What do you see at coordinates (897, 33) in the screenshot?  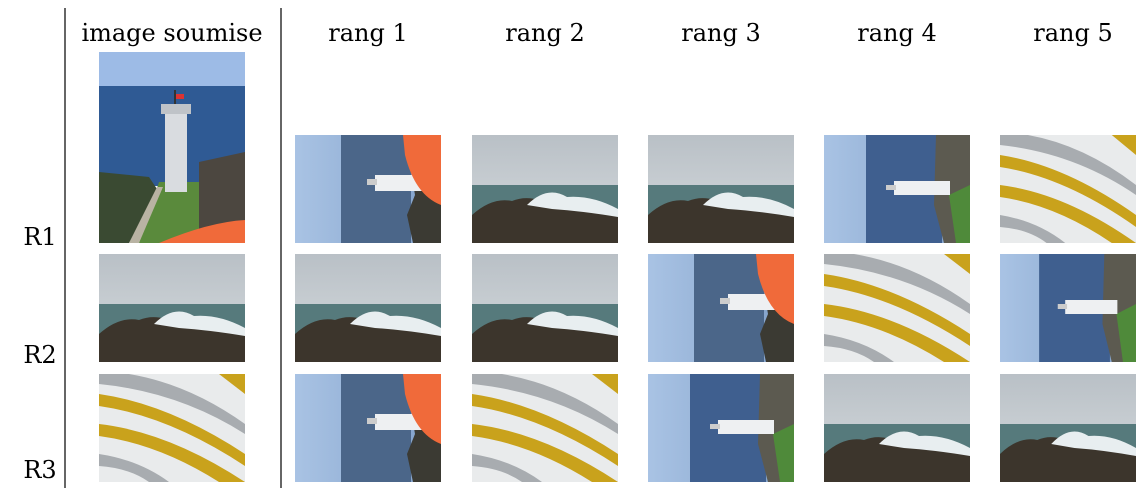 I see `column-header: rang 4` at bounding box center [897, 33].